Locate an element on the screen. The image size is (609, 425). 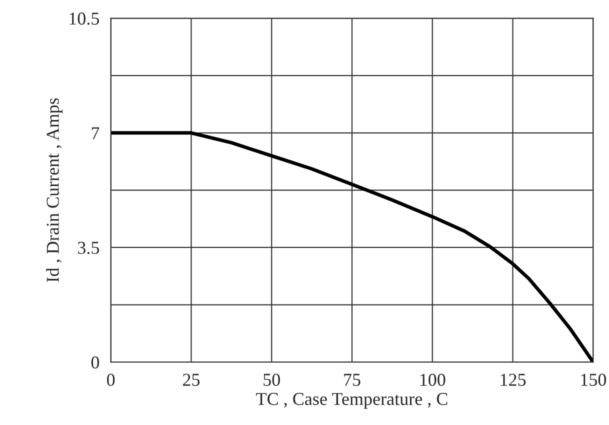
x-tick-label: 125 is located at coordinates (513, 380).